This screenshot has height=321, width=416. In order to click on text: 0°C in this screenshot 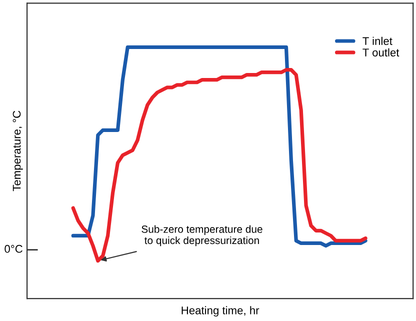, I will do `click(13, 248)`.